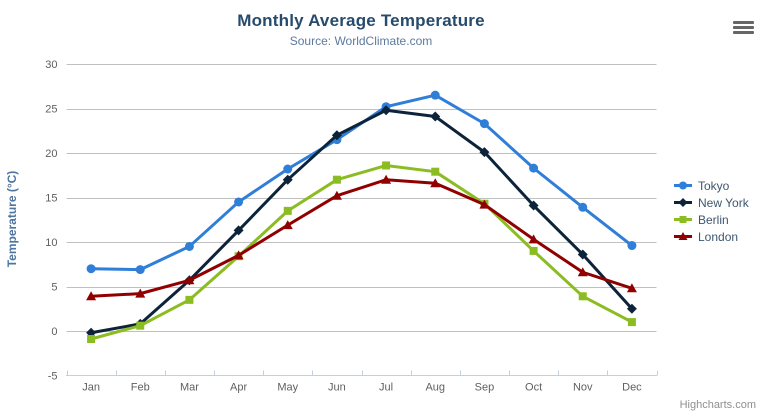 This screenshot has height=416, width=769. What do you see at coordinates (386, 388) in the screenshot?
I see `svg-text: Jul` at bounding box center [386, 388].